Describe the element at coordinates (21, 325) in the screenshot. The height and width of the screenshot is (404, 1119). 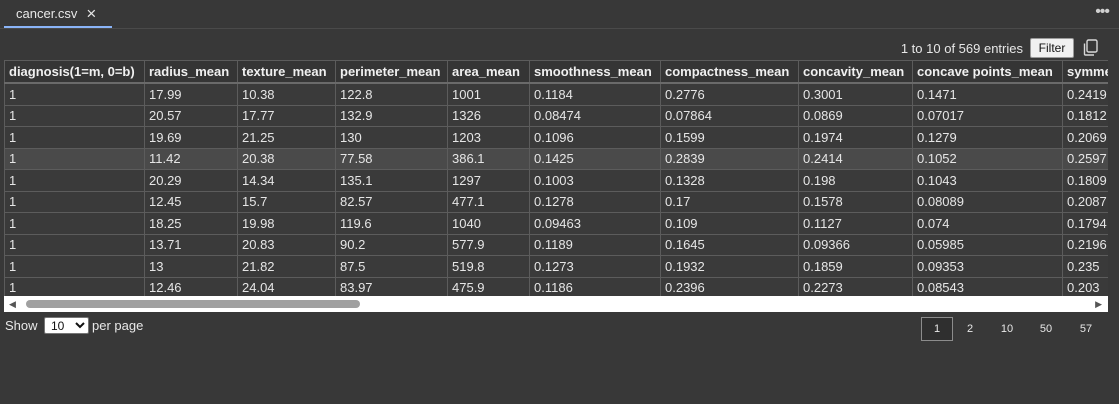
I see `show-label: Show` at that location.